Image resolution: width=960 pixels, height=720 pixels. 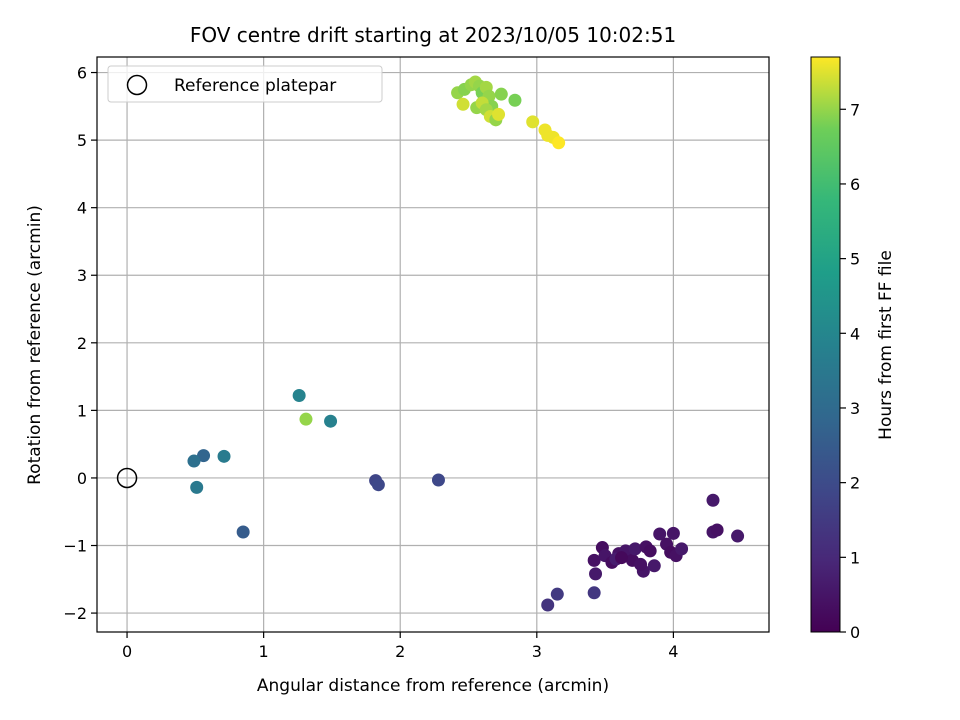 What do you see at coordinates (855, 557) in the screenshot?
I see `colorbar-tick-label: 1` at bounding box center [855, 557].